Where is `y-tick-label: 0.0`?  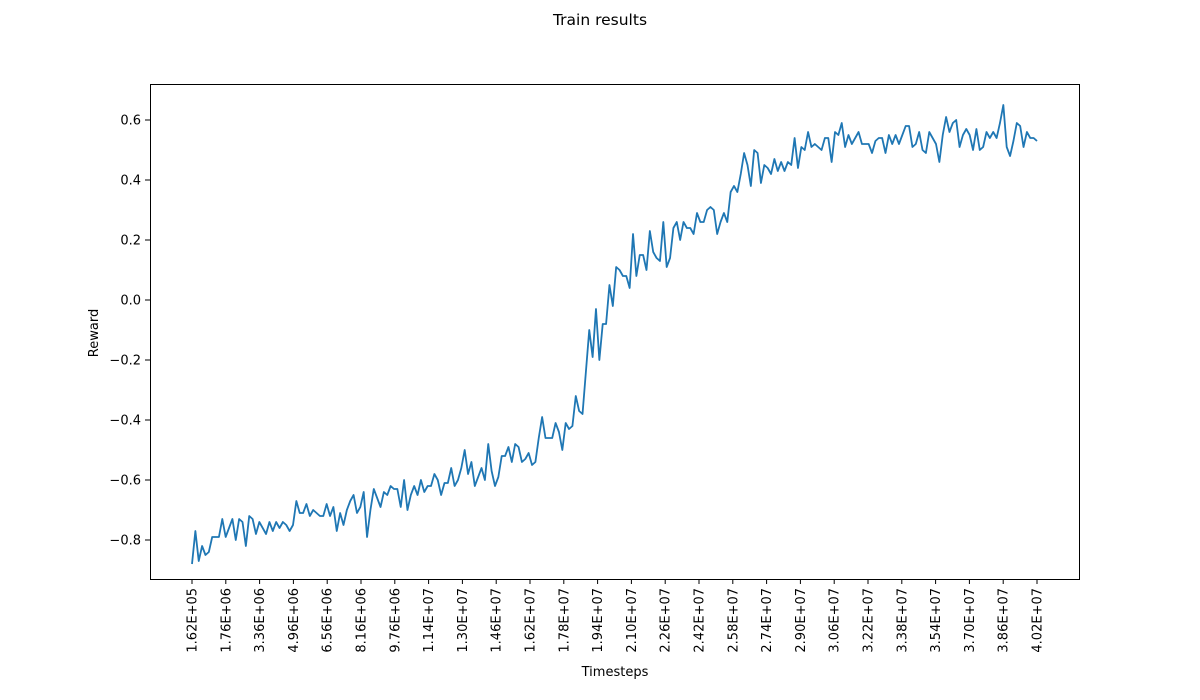
y-tick-label: 0.0 is located at coordinates (130, 301).